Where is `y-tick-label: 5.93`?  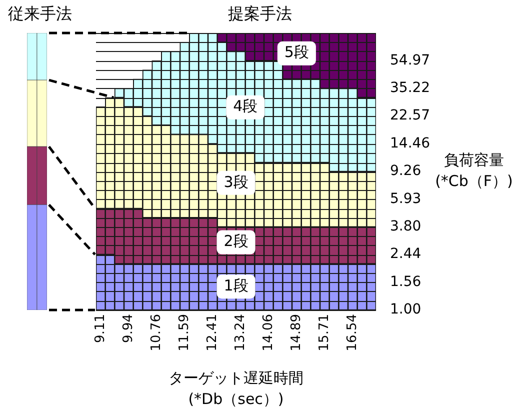 y-tick-label: 5.93 is located at coordinates (406, 198).